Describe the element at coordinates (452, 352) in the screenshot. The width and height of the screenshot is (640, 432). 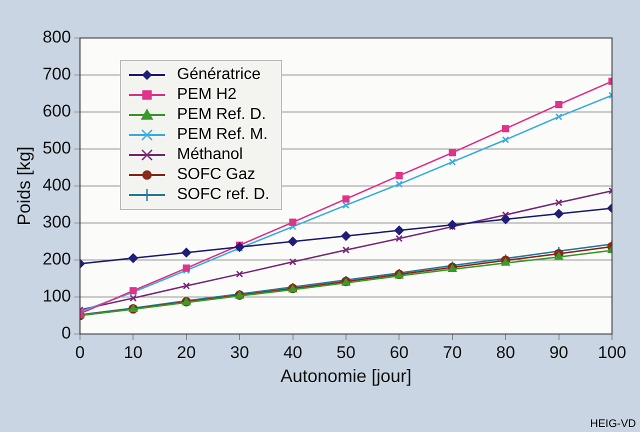
I see `x-tick-label: 70` at that location.